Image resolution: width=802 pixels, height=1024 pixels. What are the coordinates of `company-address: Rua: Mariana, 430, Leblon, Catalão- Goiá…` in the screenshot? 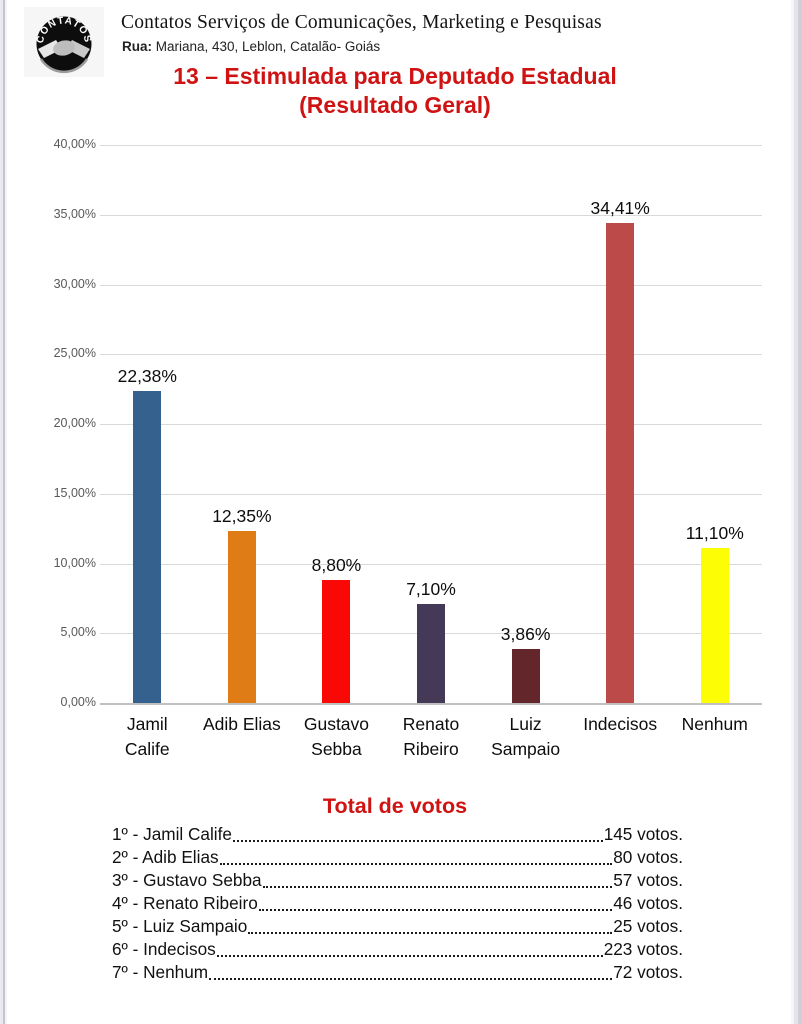 It's located at (251, 46).